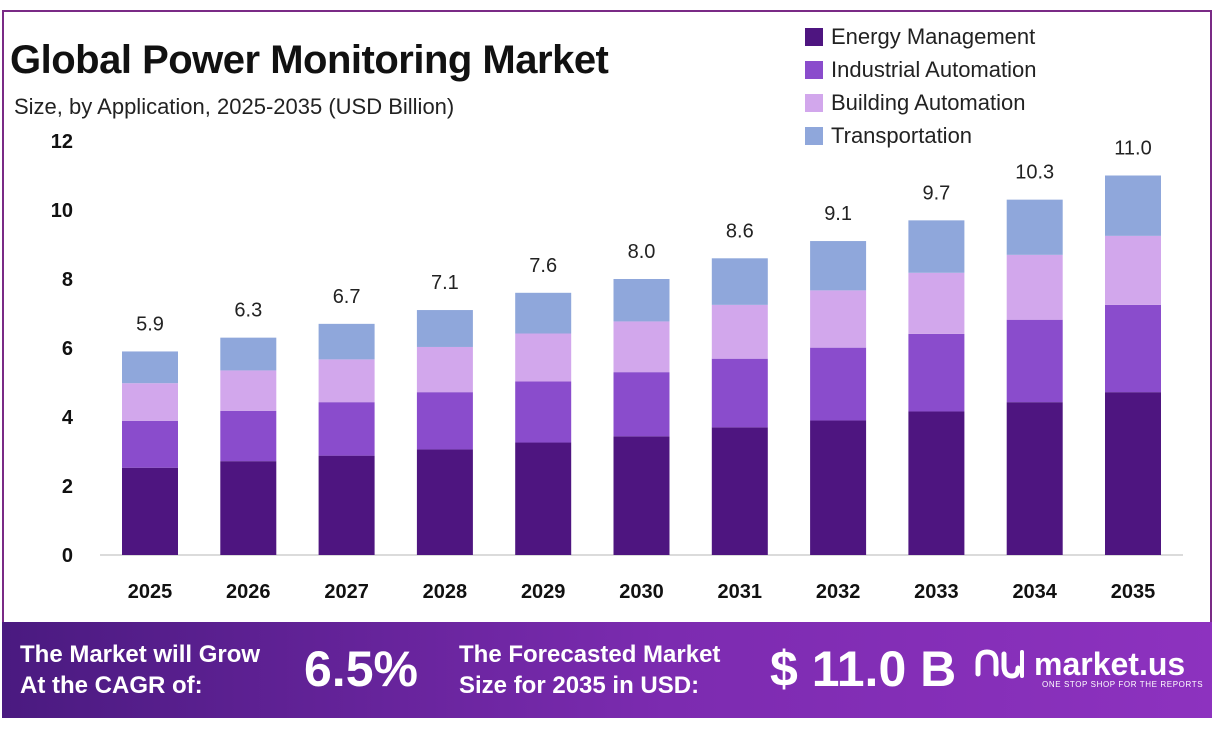 The image size is (1218, 737). What do you see at coordinates (62, 211) in the screenshot?
I see `y-tick-label: 10` at bounding box center [62, 211].